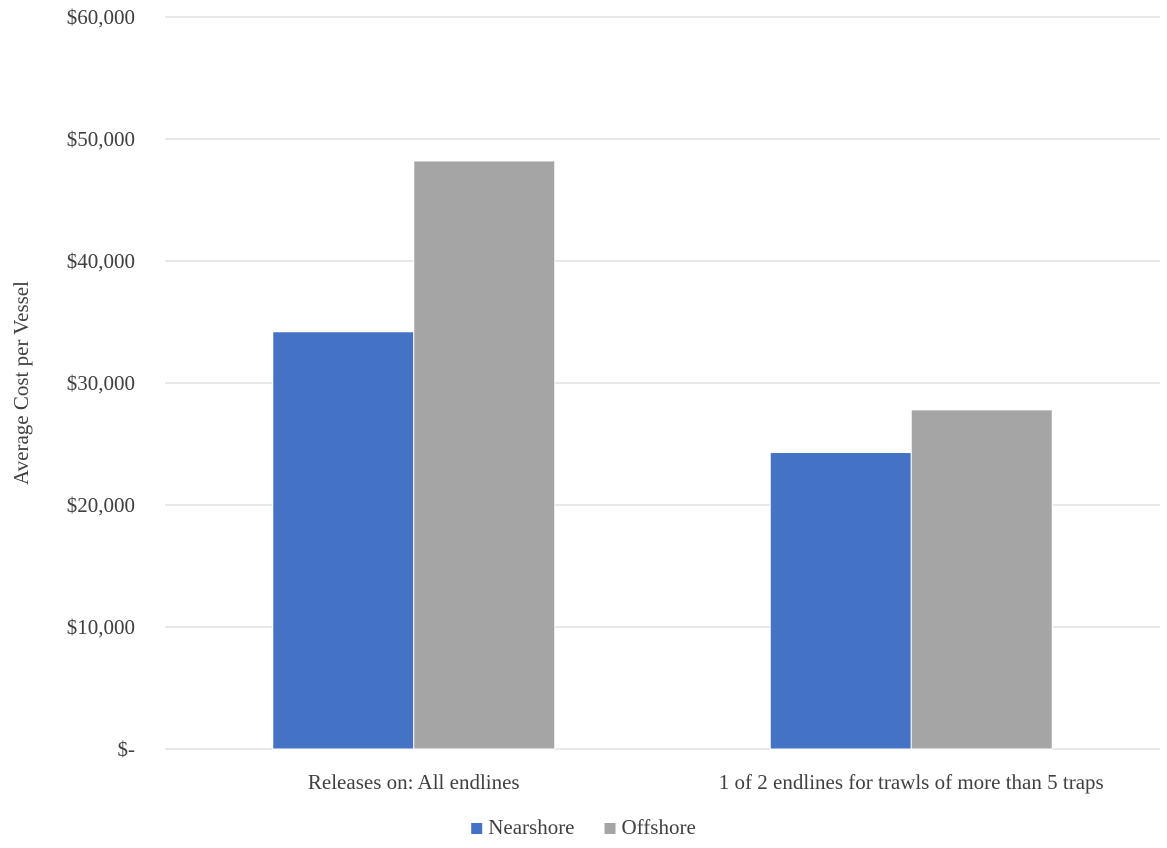 This screenshot has width=1167, height=848. I want to click on legend-label-offshore: Offshore, so click(659, 827).